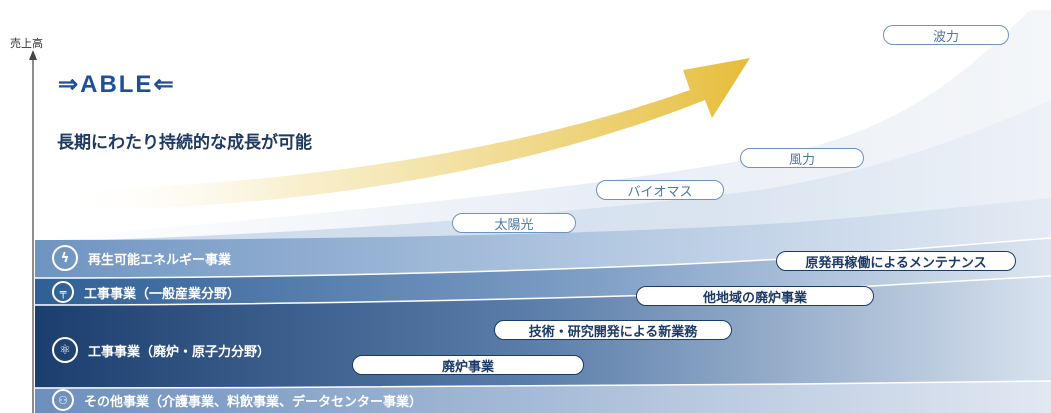 Image resolution: width=1051 pixels, height=413 pixels. What do you see at coordinates (63, 292) in the screenshot?
I see `construction-icon: ╤` at bounding box center [63, 292].